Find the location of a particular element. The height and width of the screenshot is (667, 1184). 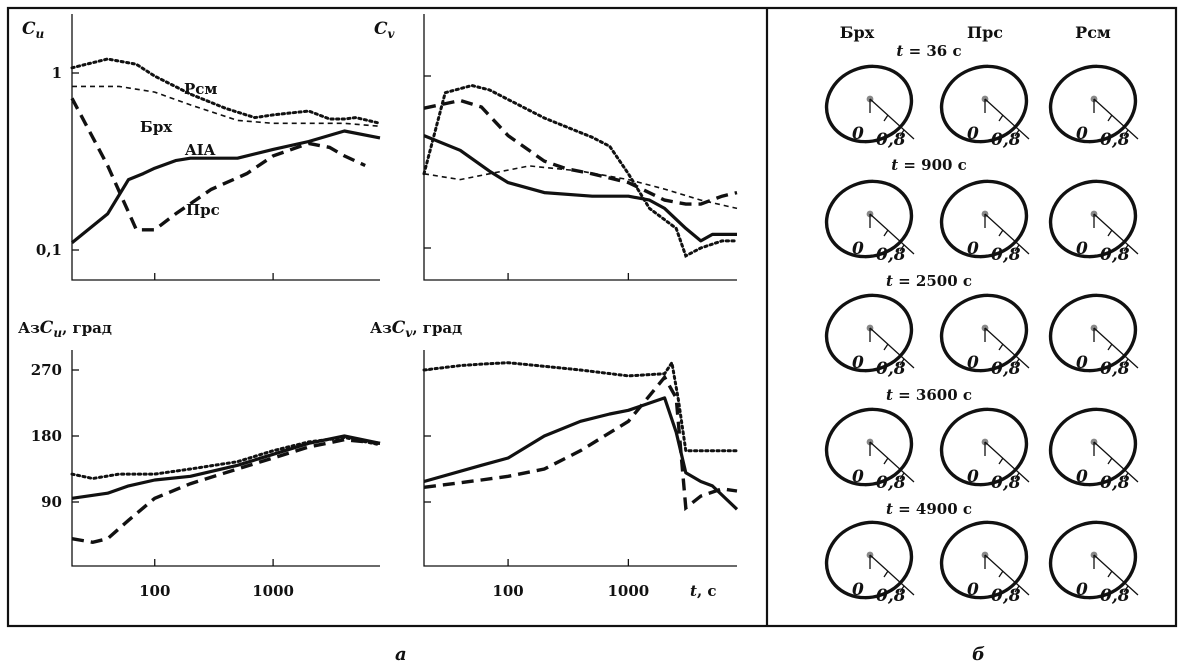

column-header: Прс is located at coordinates (985, 32).